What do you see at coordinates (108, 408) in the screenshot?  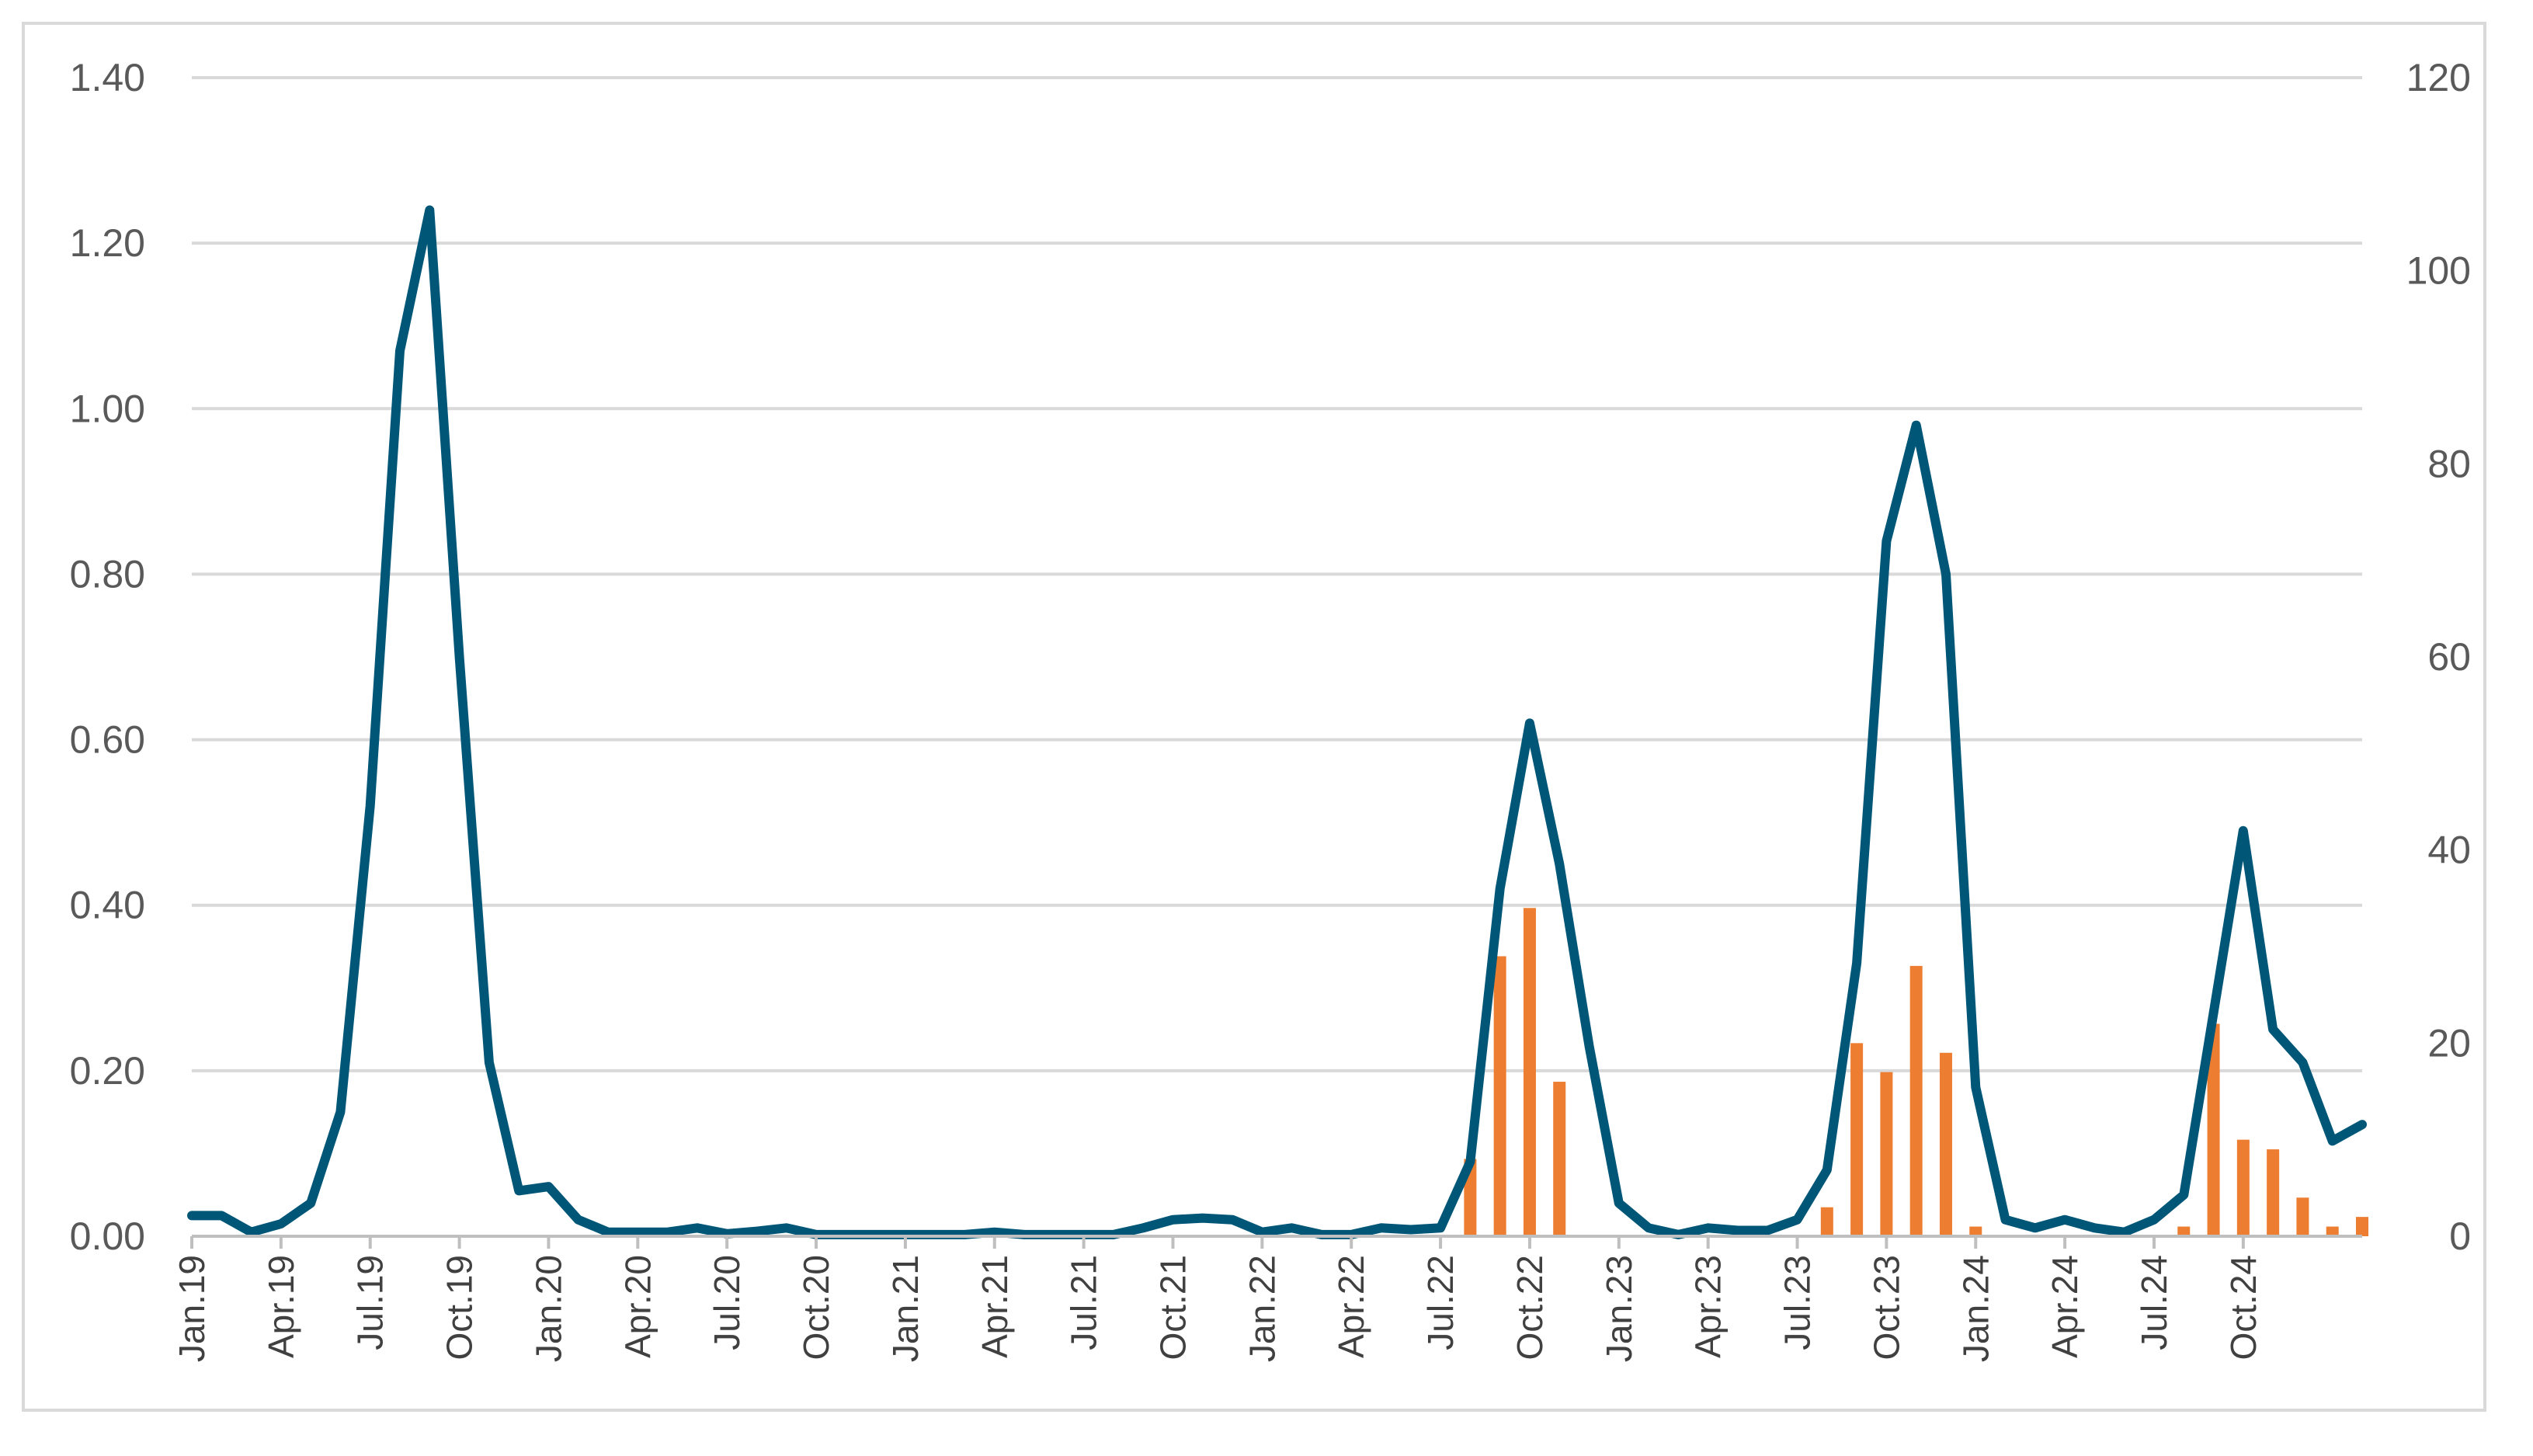 I see `y-left-tick-label: 1.00` at bounding box center [108, 408].